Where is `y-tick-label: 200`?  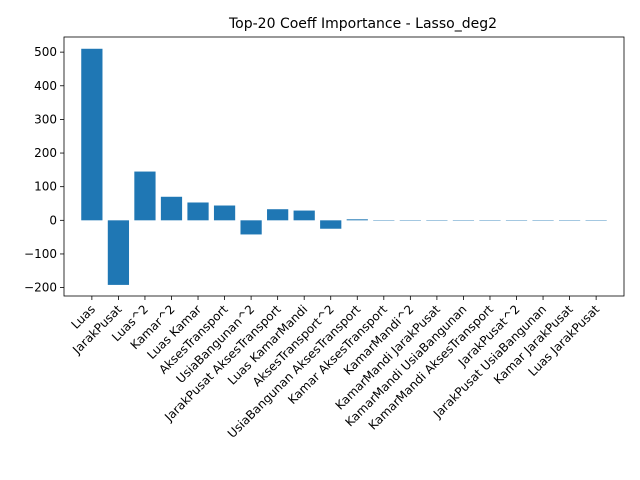
y-tick-label: 200 is located at coordinates (45, 153).